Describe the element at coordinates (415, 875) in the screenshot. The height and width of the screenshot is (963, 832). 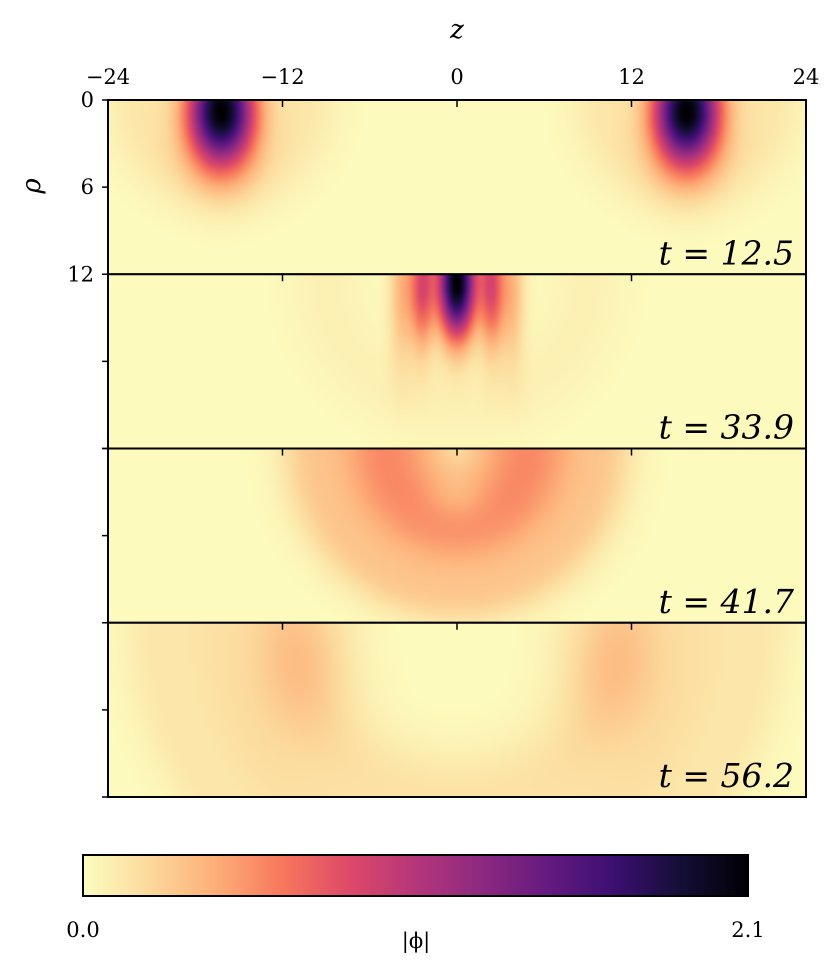
I see `colorbar-gradient` at that location.